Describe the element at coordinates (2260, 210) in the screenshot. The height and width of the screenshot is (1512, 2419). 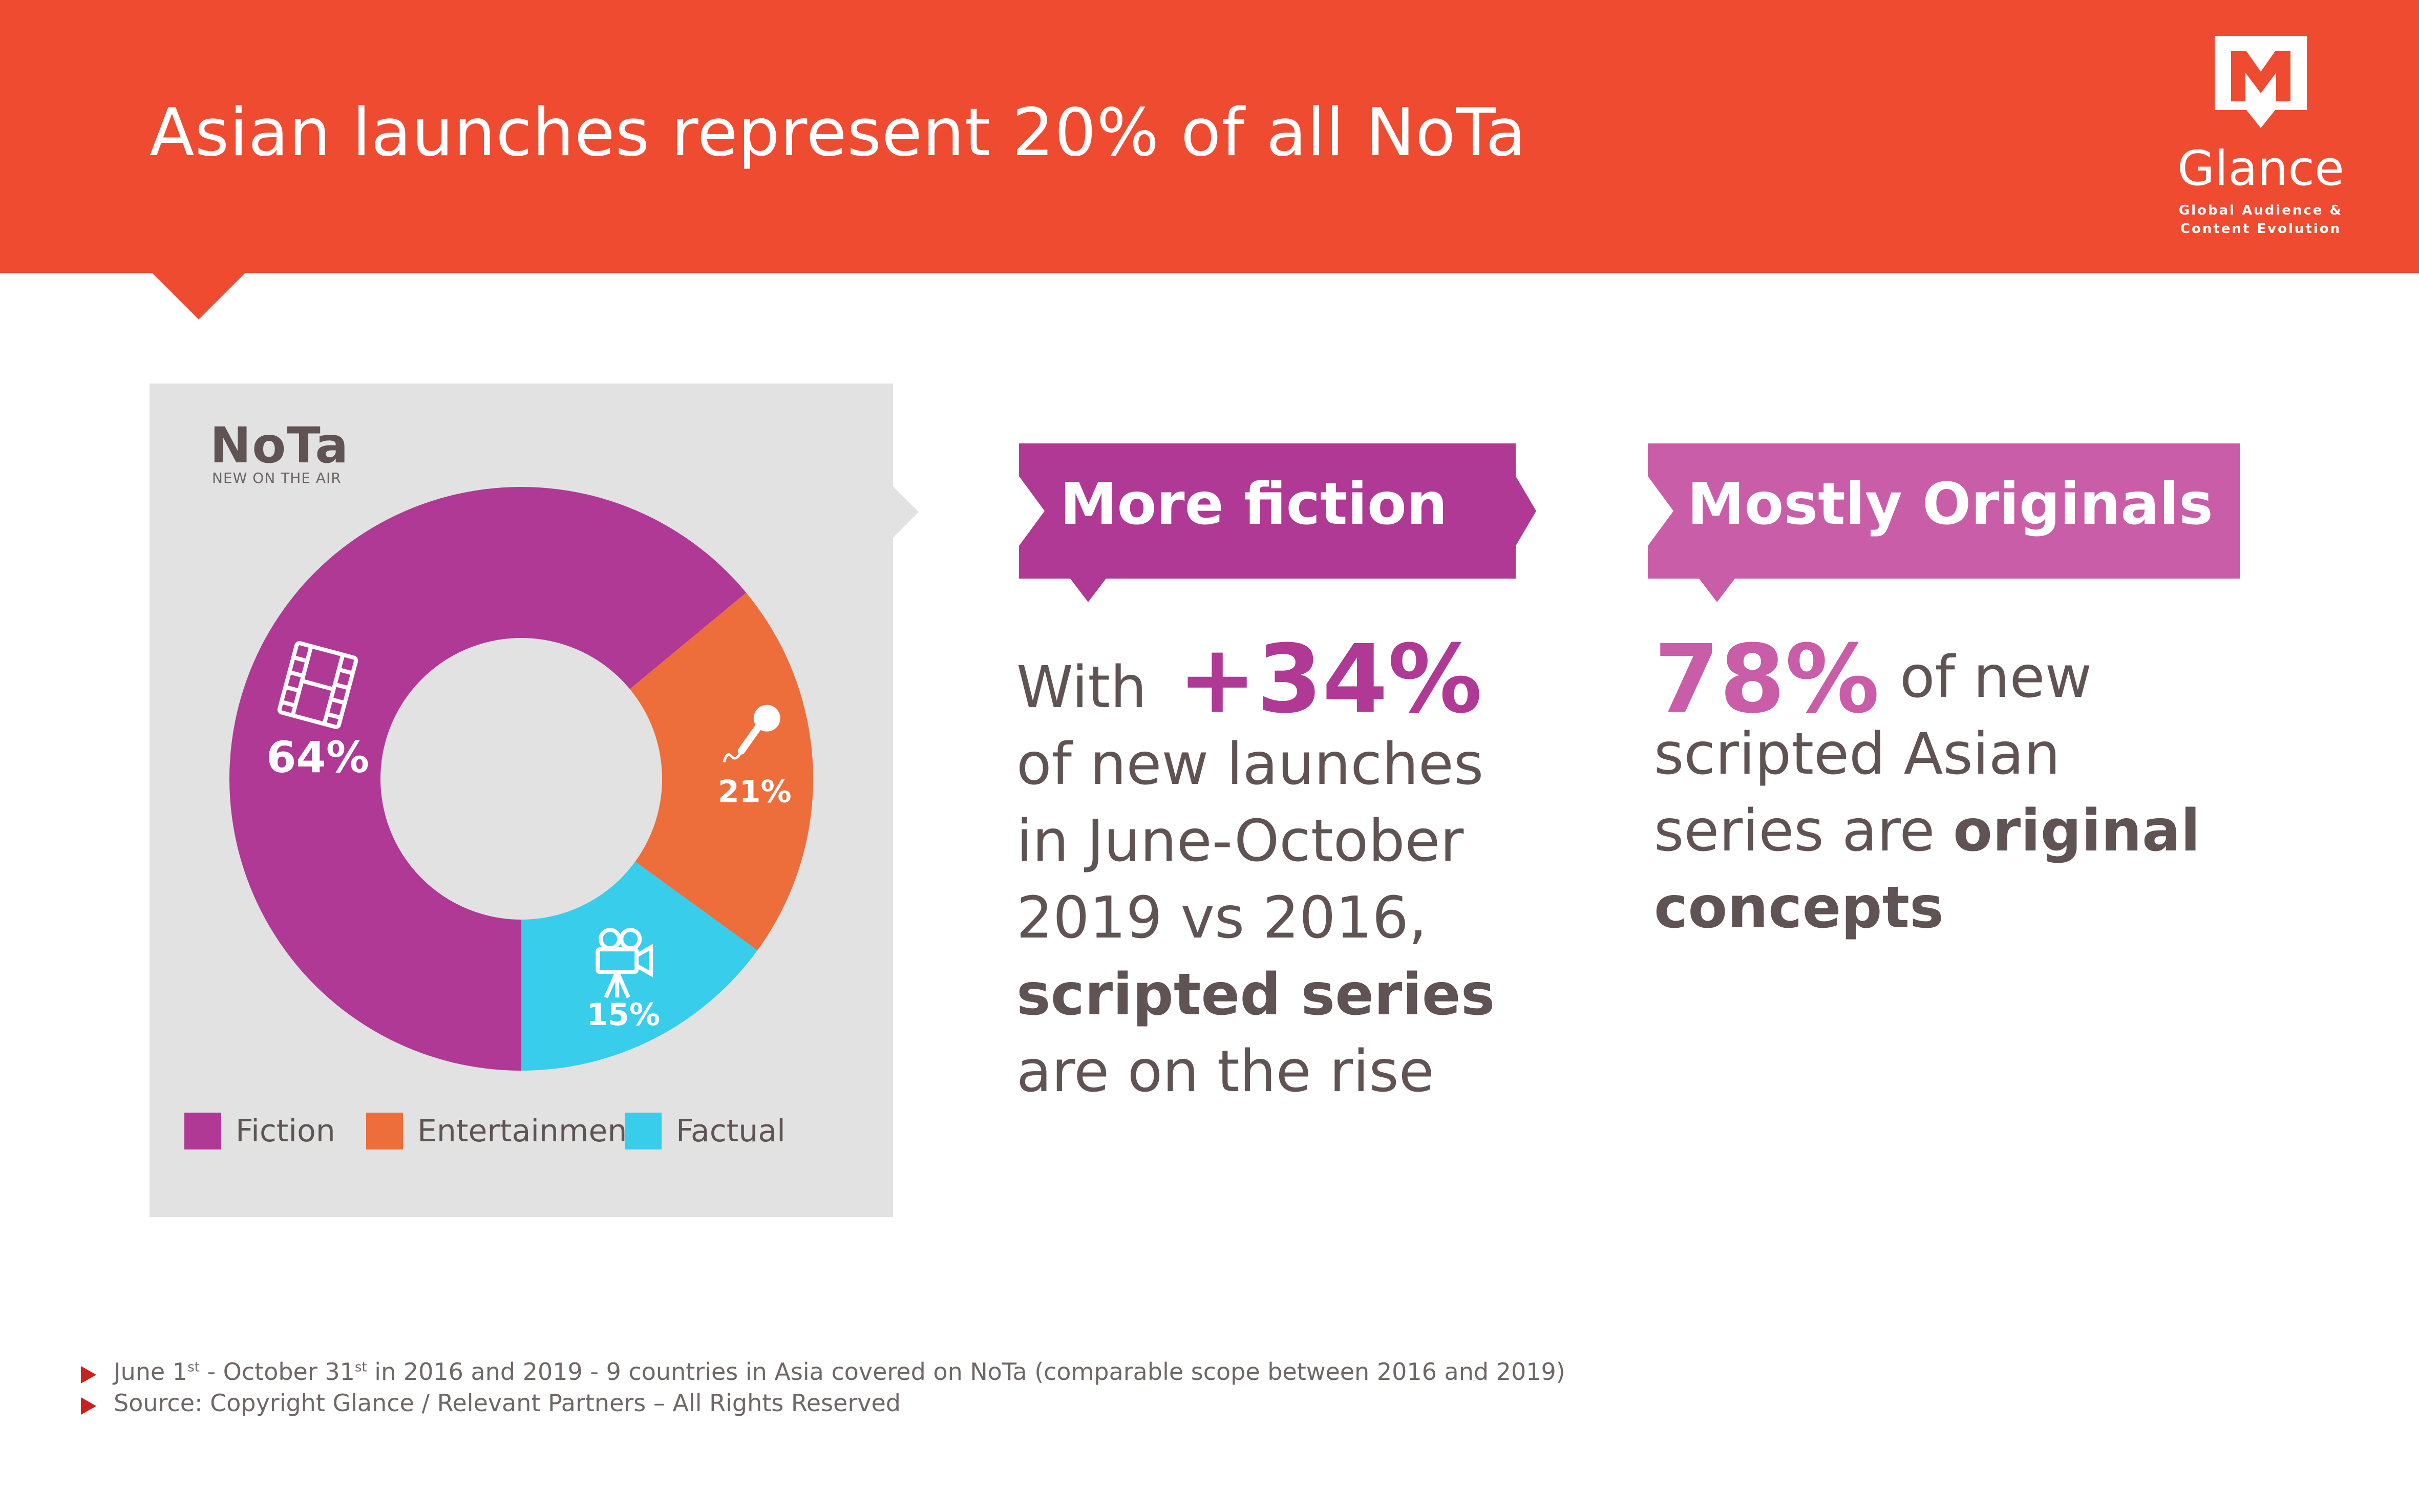
I see `logo-tagline-line1: Global Audience &` at that location.